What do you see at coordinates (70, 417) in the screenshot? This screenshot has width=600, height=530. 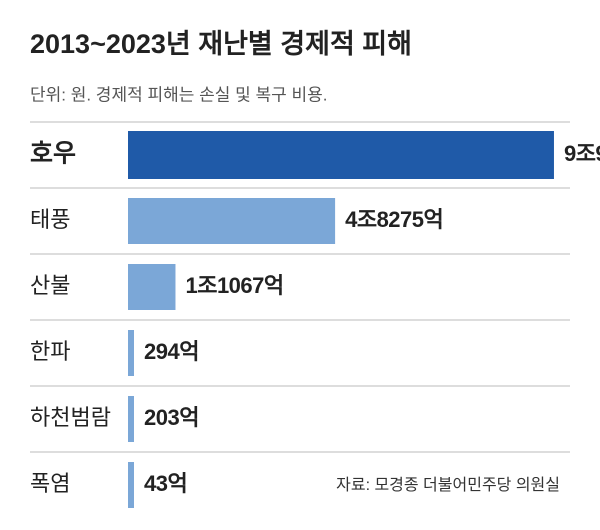 I see `category-label: 하천범람` at bounding box center [70, 417].